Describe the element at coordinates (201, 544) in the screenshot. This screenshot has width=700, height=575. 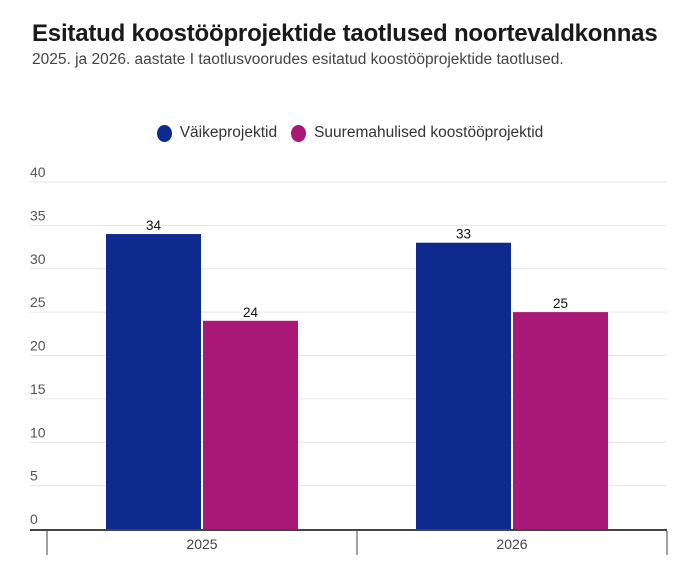
I see `x-tick-label: 2025` at that location.